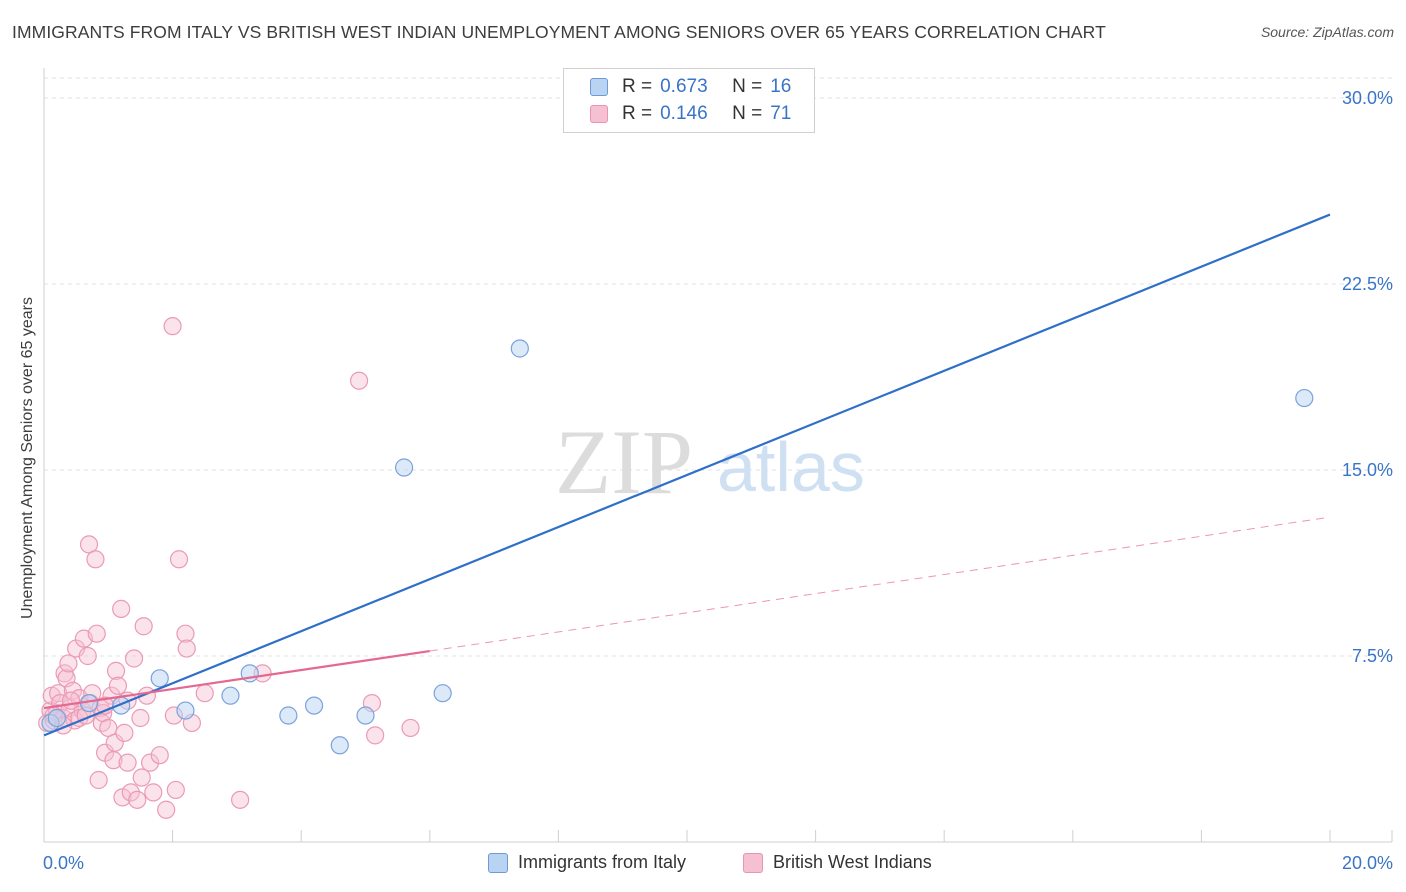 Image resolution: width=1406 pixels, height=892 pixels. Describe the element at coordinates (63, 863) in the screenshot. I see `x-tick-label: 0.0%` at that location.